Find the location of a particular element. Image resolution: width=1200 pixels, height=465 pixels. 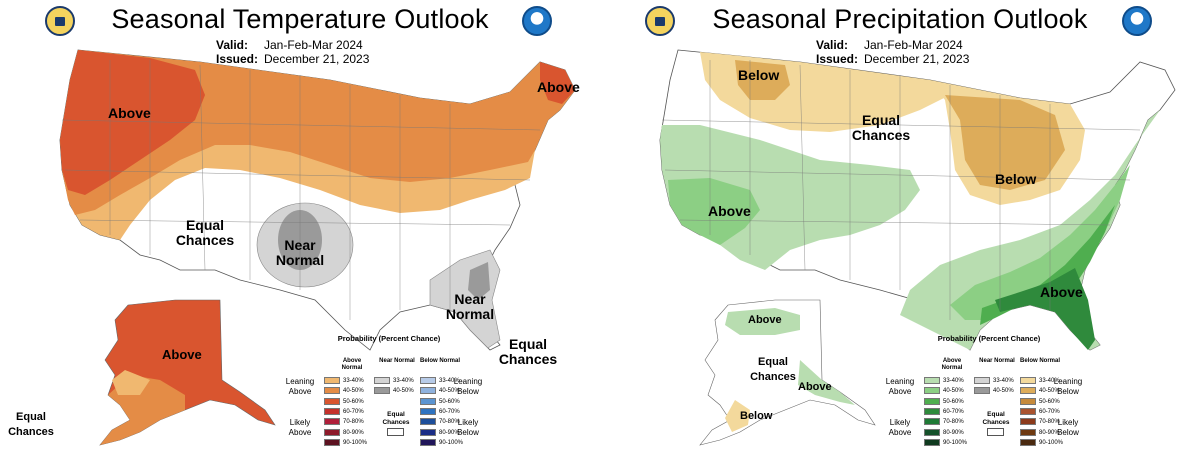

alaska-below-southwest is located at coordinates (737, 416).